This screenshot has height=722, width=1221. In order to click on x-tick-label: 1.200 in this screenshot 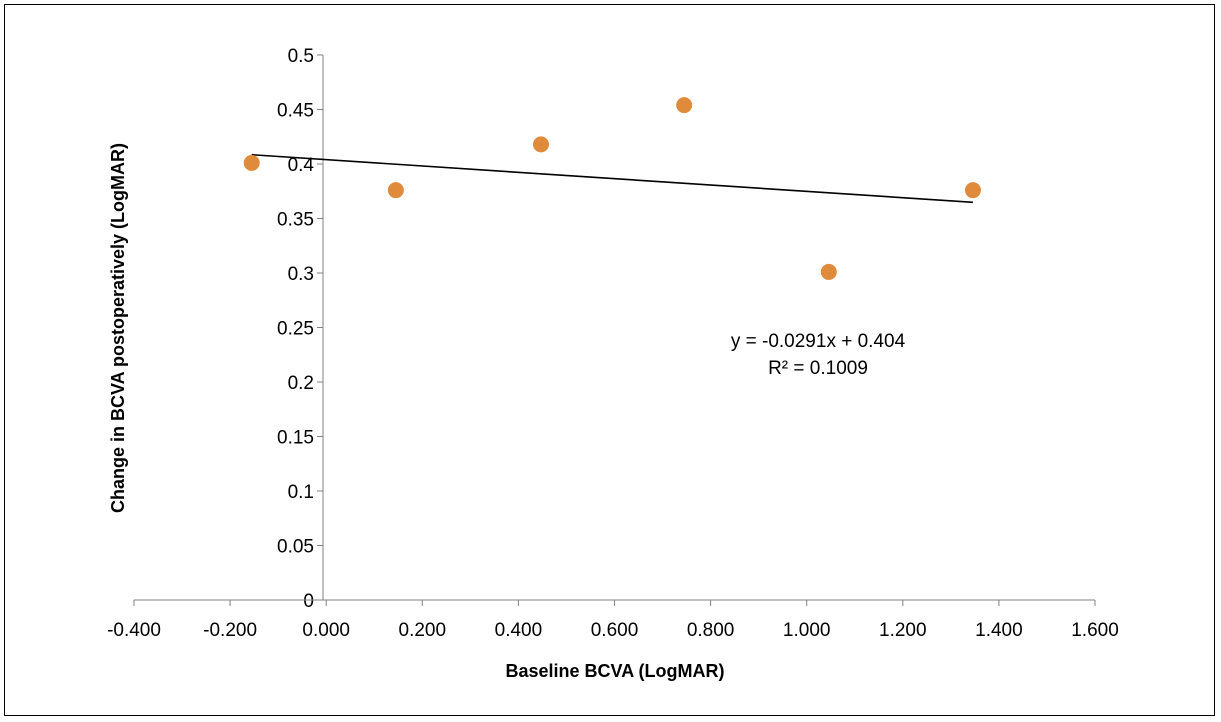, I will do `click(903, 630)`.